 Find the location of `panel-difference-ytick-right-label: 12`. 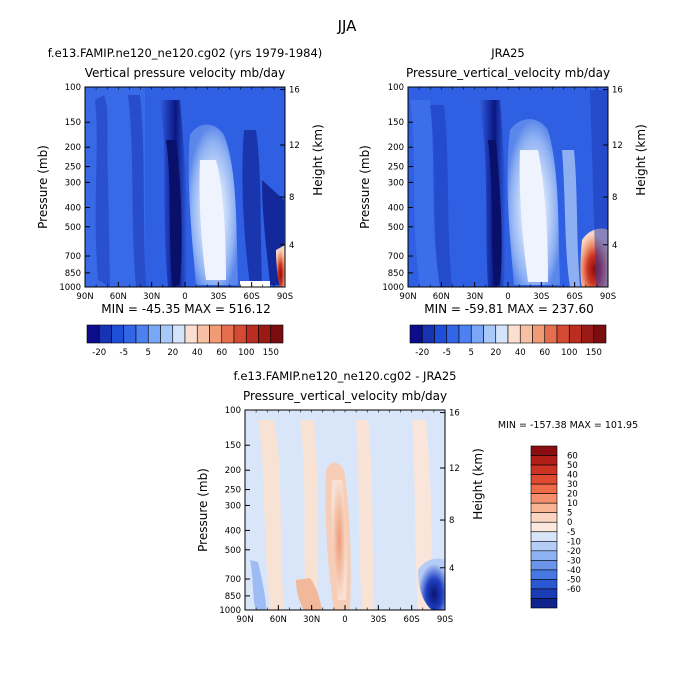

panel-difference-ytick-right-label: 12 is located at coordinates (454, 469).